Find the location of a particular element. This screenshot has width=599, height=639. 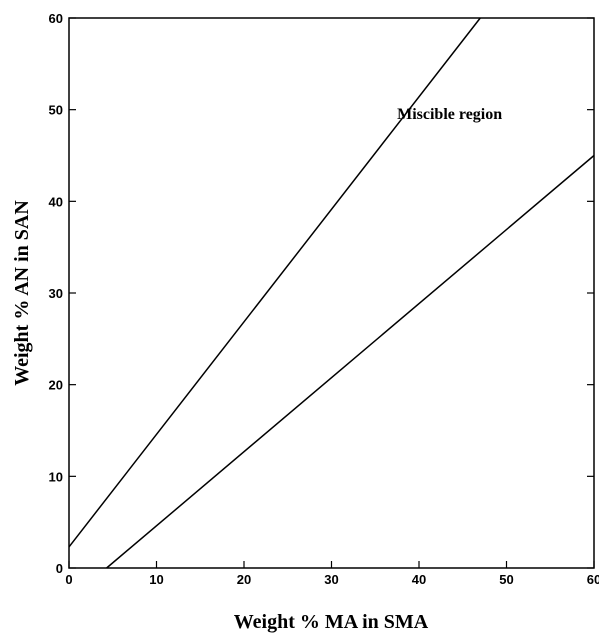

miscible-region-label: Miscible region is located at coordinates (449, 114).